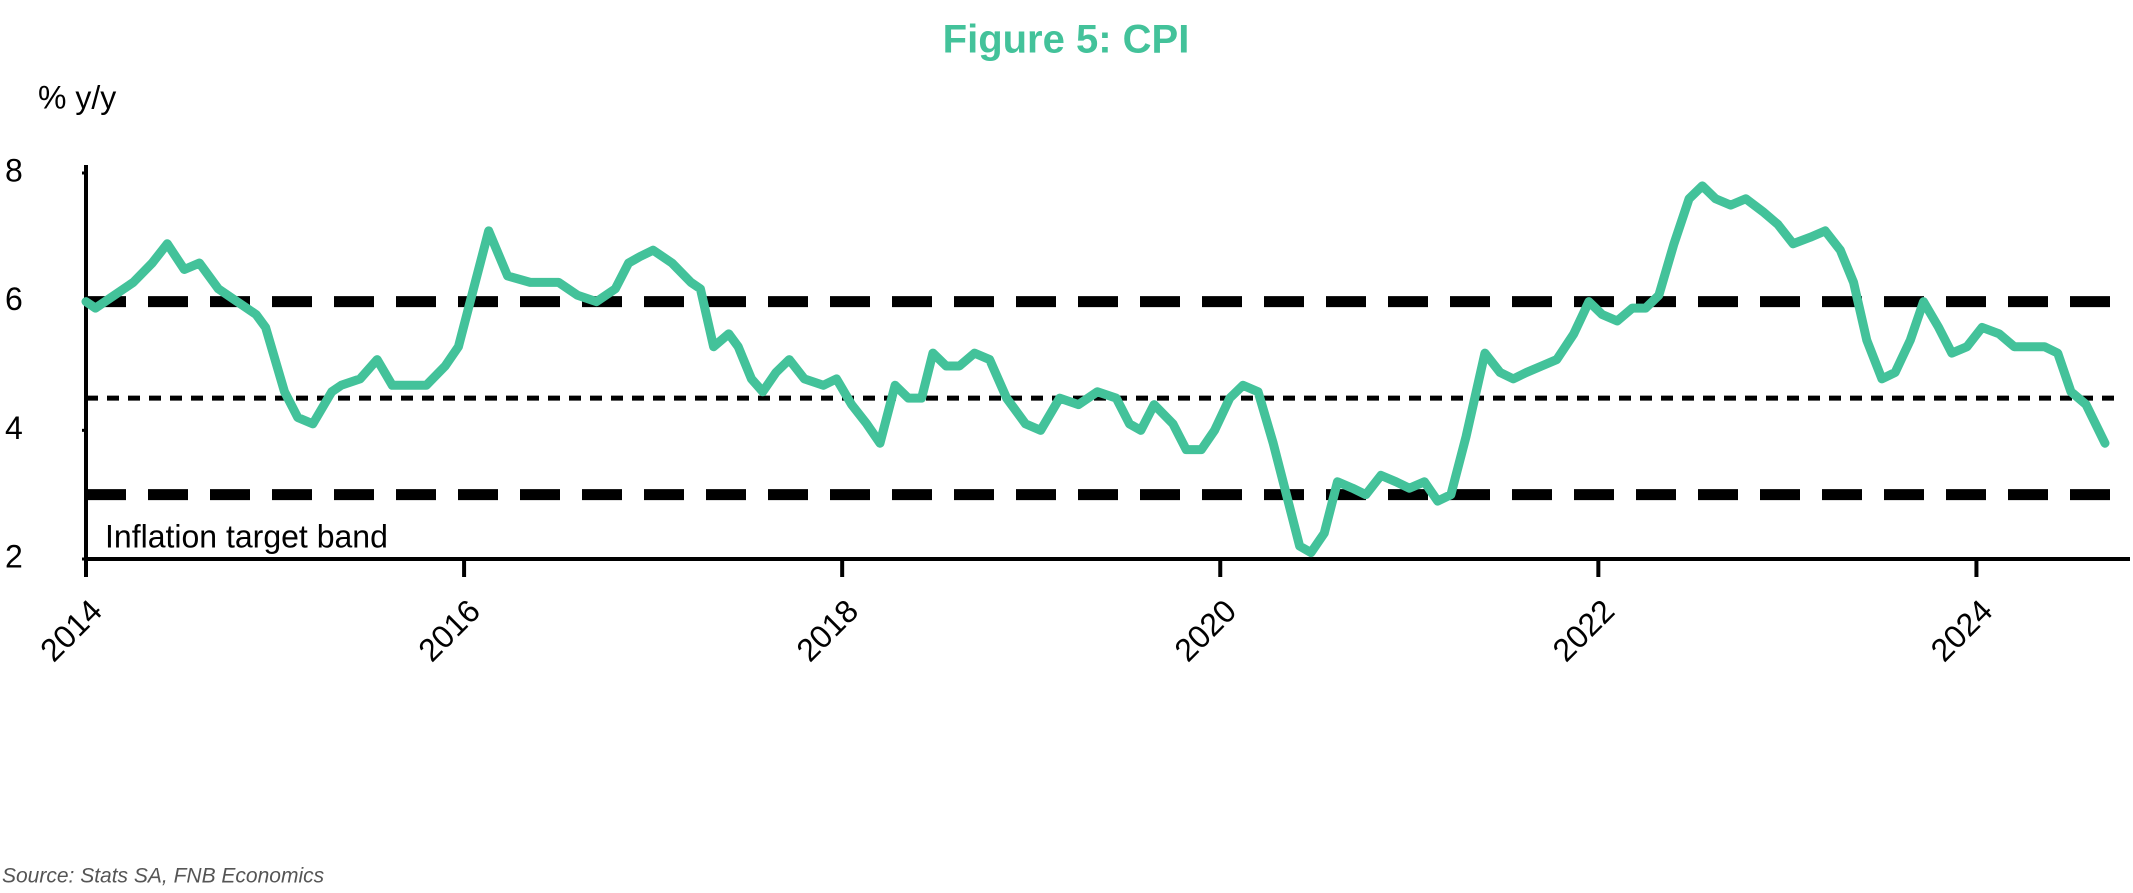 This screenshot has width=2133, height=893. I want to click on x-tick-label: 2016, so click(449, 630).